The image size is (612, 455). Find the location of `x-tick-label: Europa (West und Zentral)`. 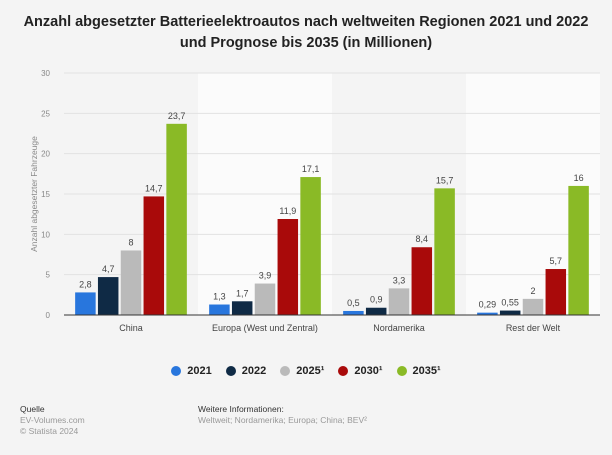

x-tick-label: Europa (West und Zentral) is located at coordinates (265, 328).